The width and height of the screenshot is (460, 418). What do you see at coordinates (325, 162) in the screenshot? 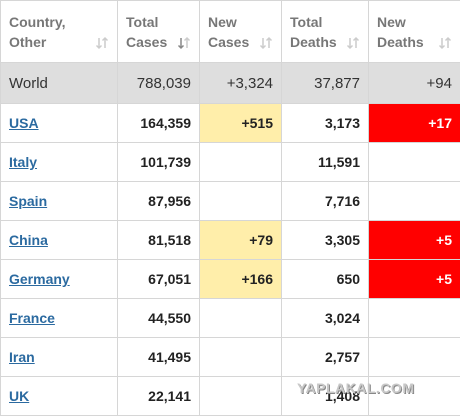
I see `table-cell: 11,591` at bounding box center [325, 162].